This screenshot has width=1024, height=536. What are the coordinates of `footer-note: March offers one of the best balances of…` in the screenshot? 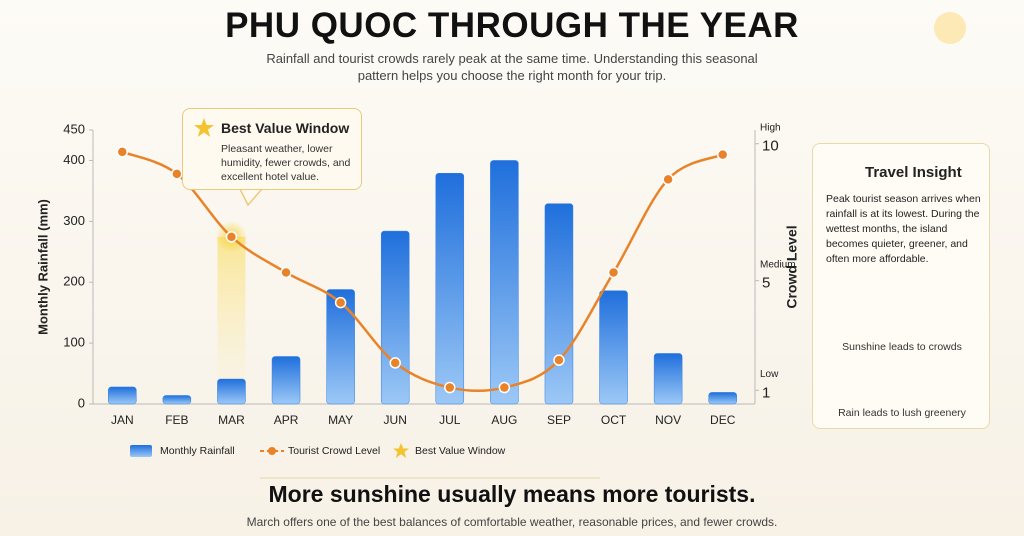 It's located at (512, 522).